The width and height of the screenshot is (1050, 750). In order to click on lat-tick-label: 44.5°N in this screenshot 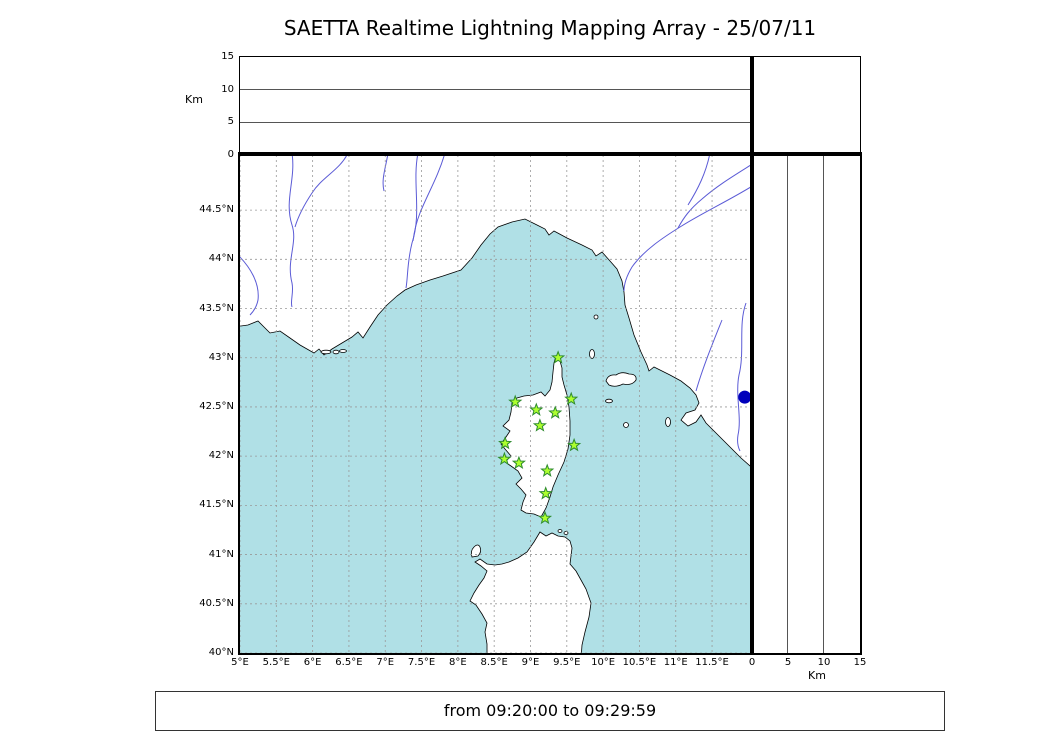, I will do `click(216, 210)`.